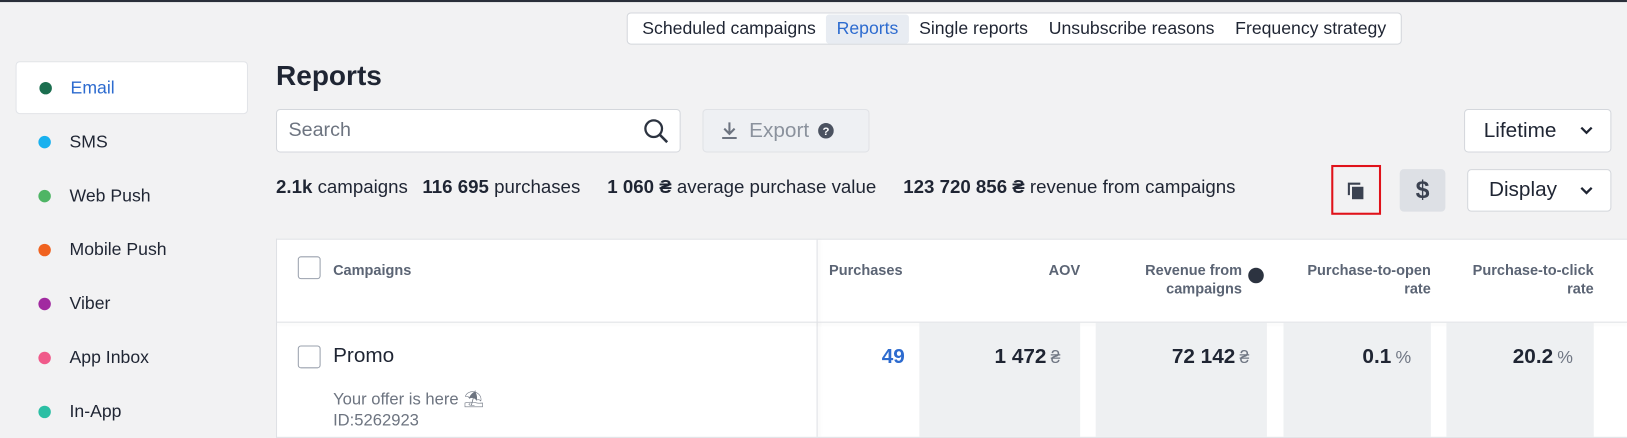  Describe the element at coordinates (110, 195) in the screenshot. I see `channel-label: Web Push` at that location.